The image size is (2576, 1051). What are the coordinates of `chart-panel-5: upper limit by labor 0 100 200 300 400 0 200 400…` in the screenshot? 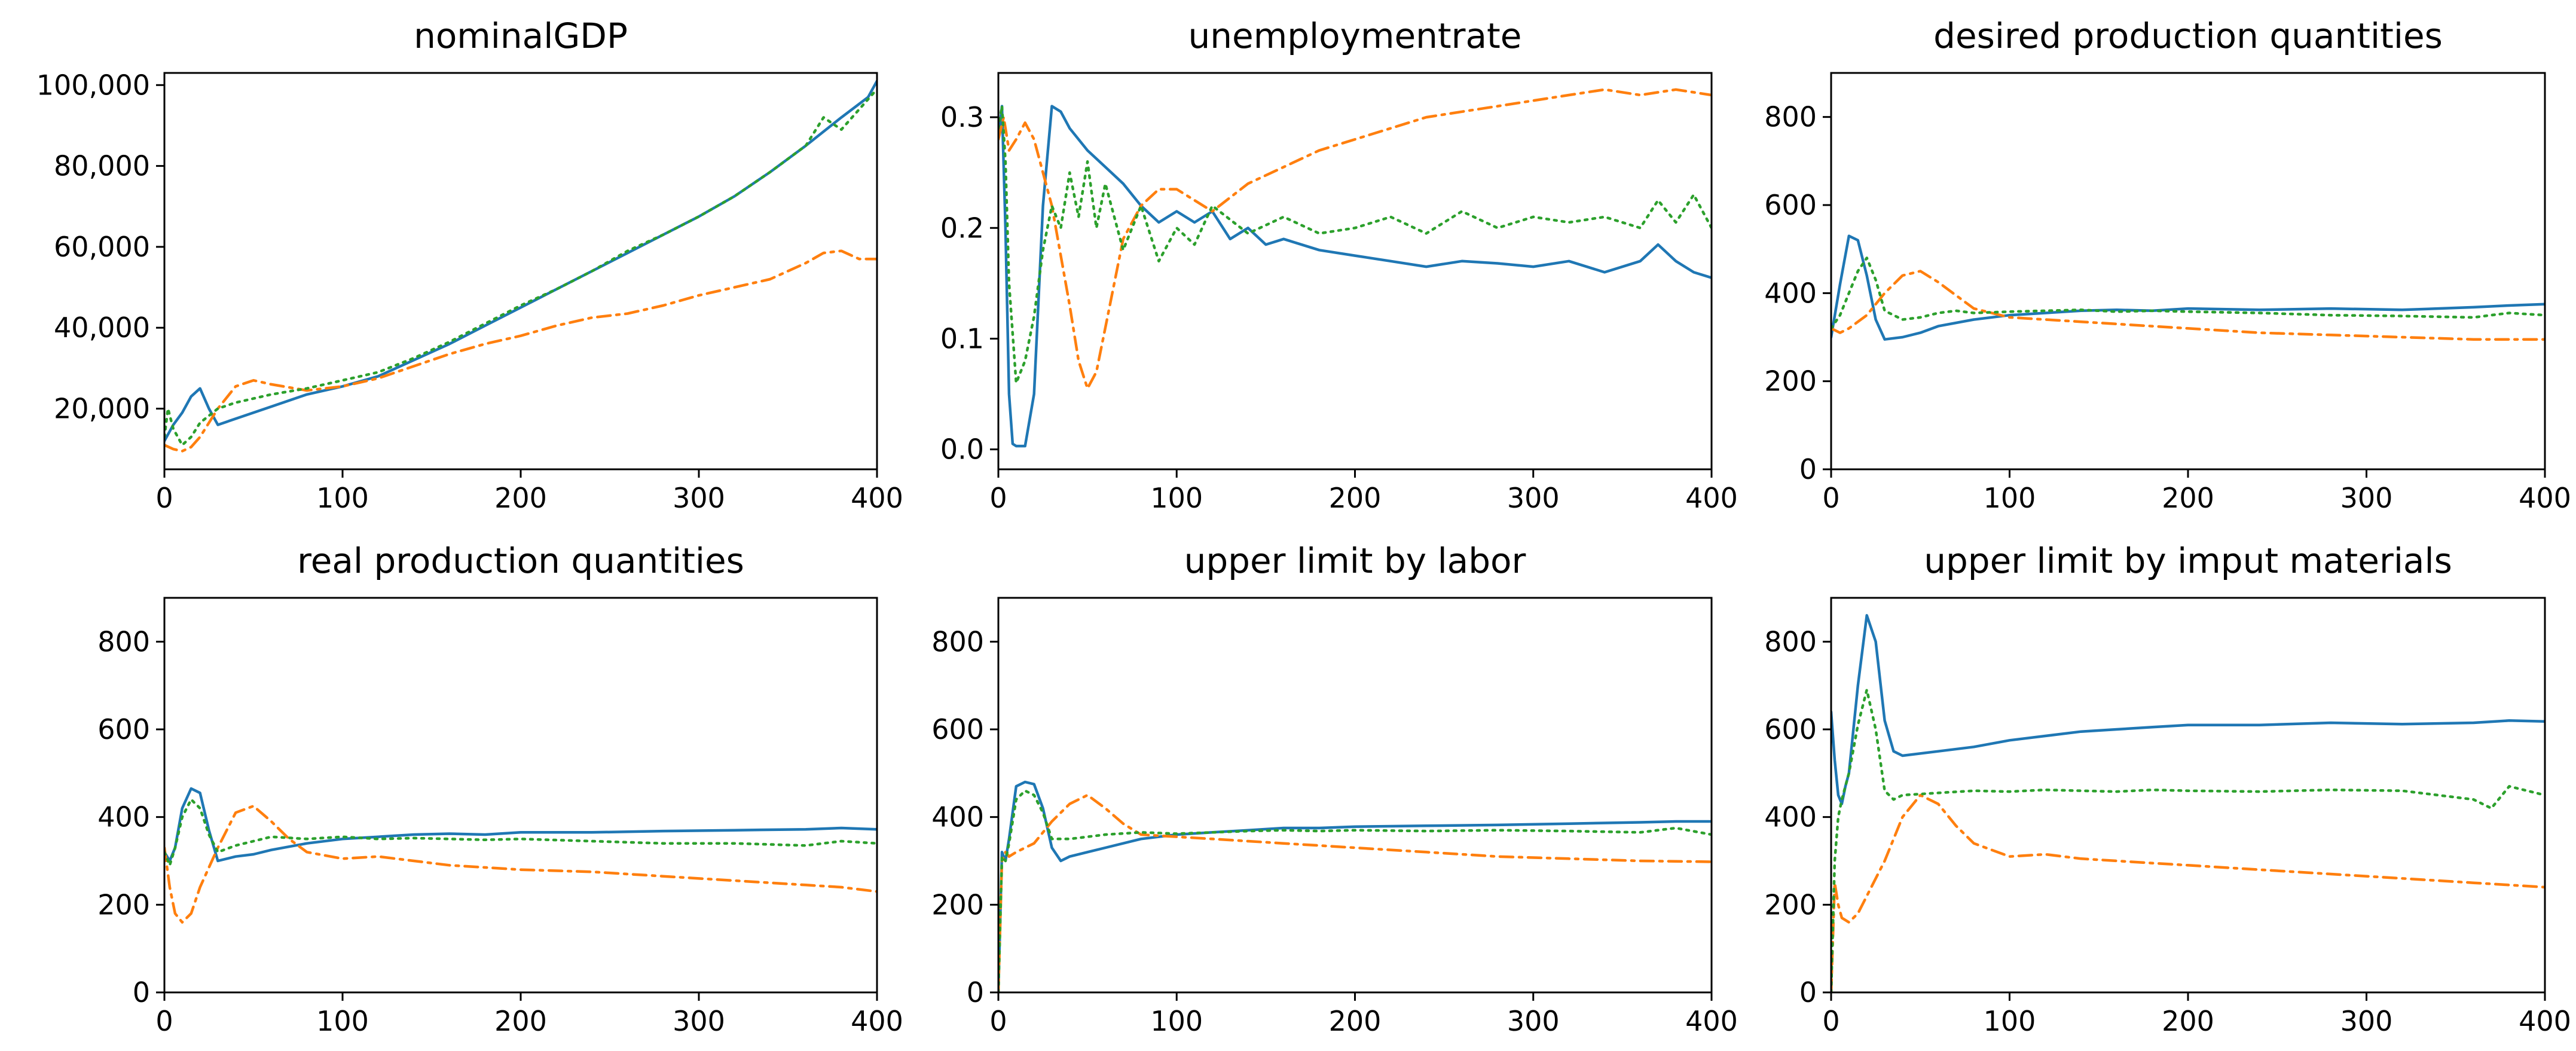 It's located at (1334, 788).